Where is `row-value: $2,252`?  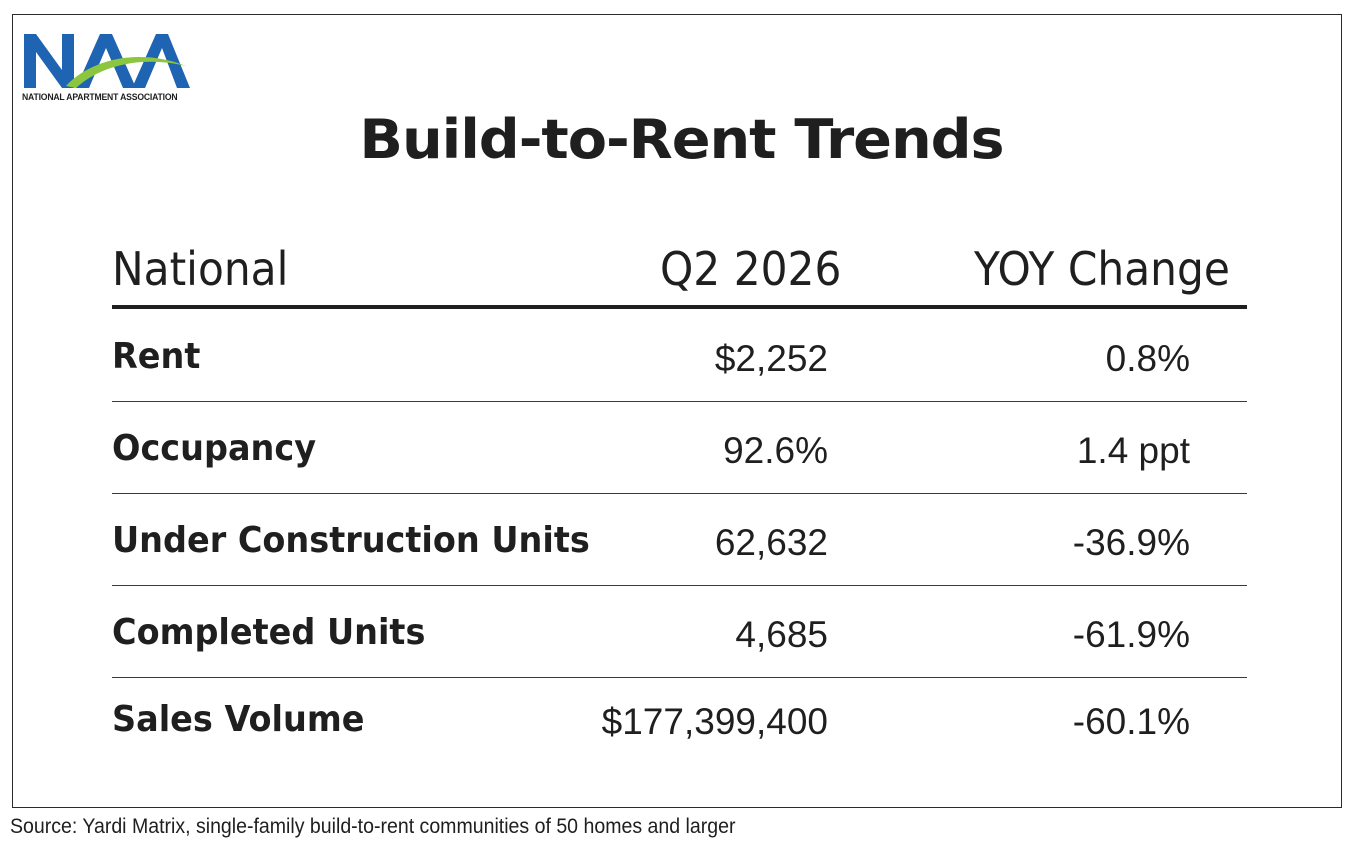
row-value: $2,252 is located at coordinates (771, 358).